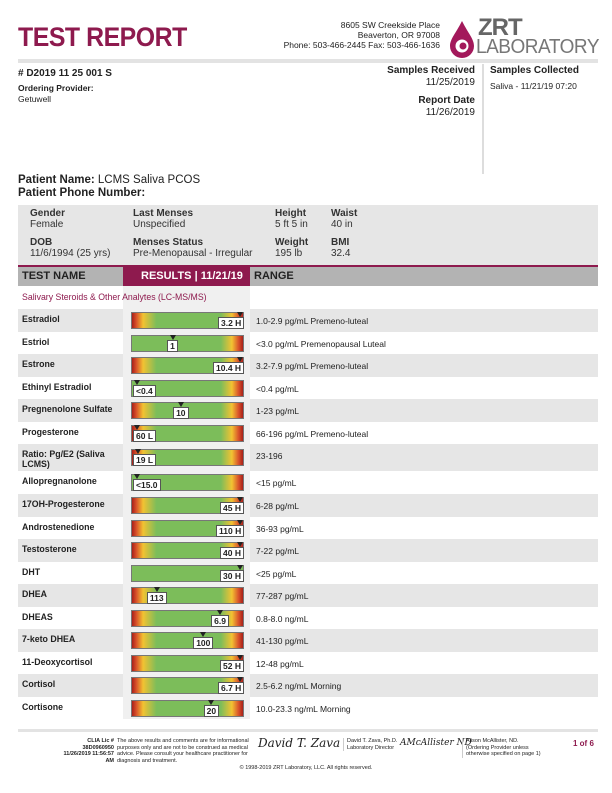 Image resolution: width=612 pixels, height=793 pixels. I want to click on test-name: Pregnenolone Sulfate, so click(67, 409).